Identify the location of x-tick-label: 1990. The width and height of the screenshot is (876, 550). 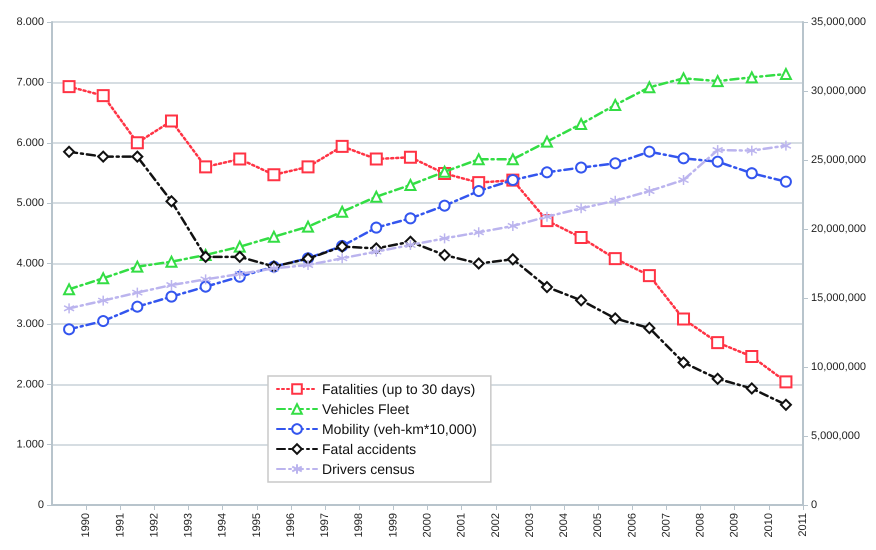
(86, 525).